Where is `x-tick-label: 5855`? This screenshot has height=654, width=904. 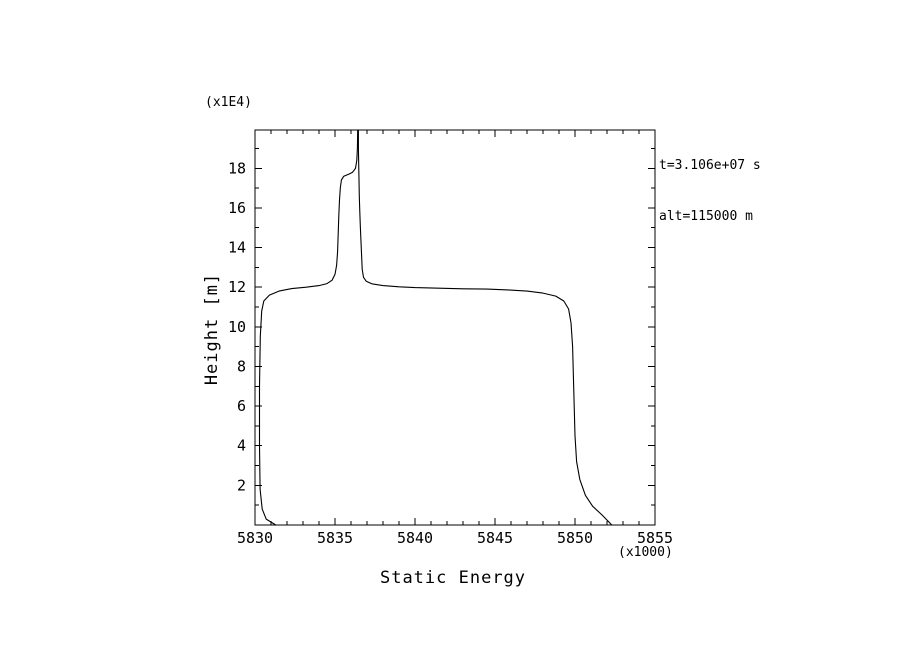
x-tick-label: 5855 is located at coordinates (655, 538).